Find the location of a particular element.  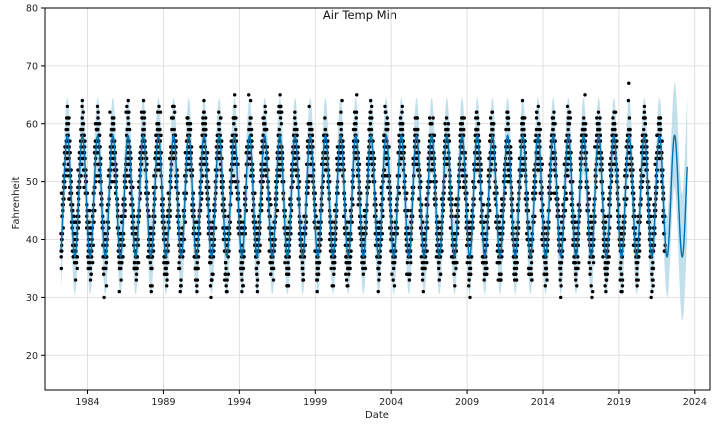

y-tick-label: 20 is located at coordinates (32, 356).